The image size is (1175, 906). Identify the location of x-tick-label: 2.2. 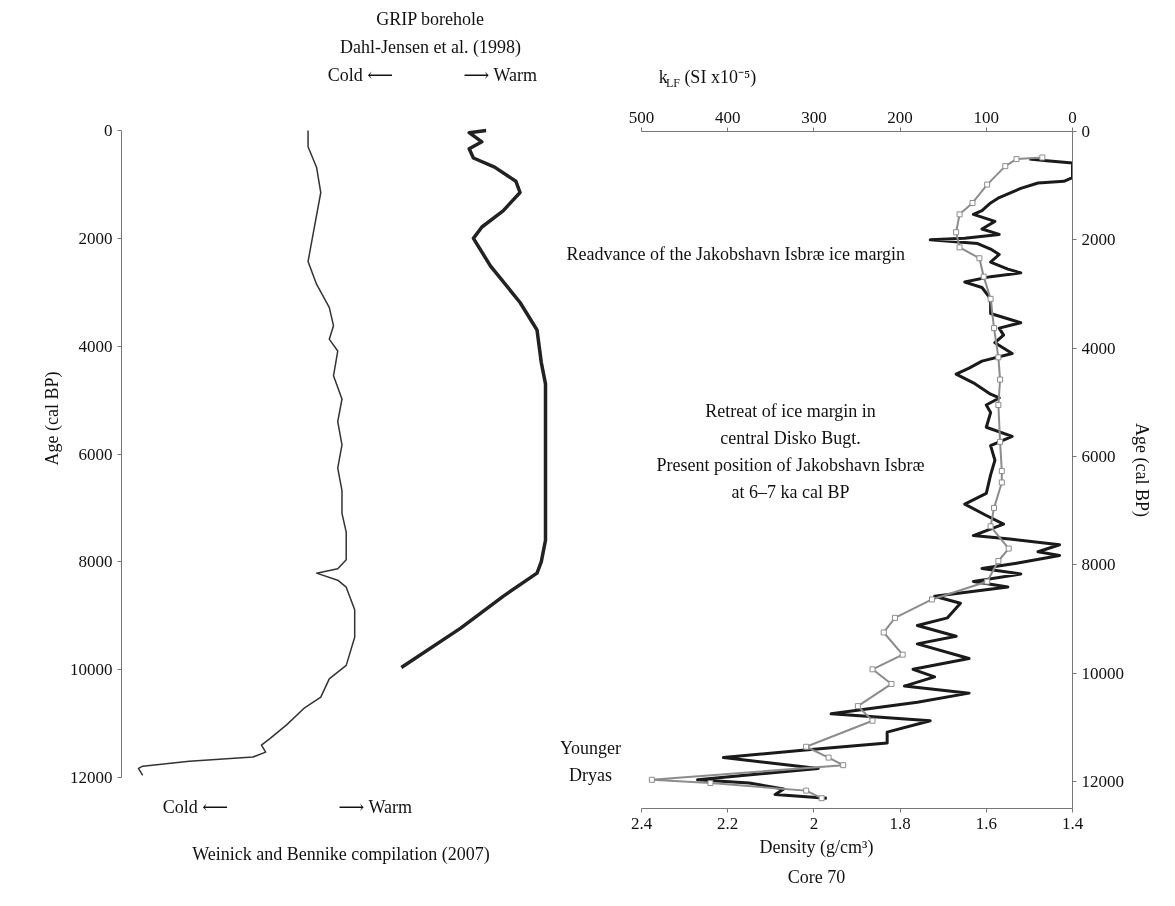
(728, 823).